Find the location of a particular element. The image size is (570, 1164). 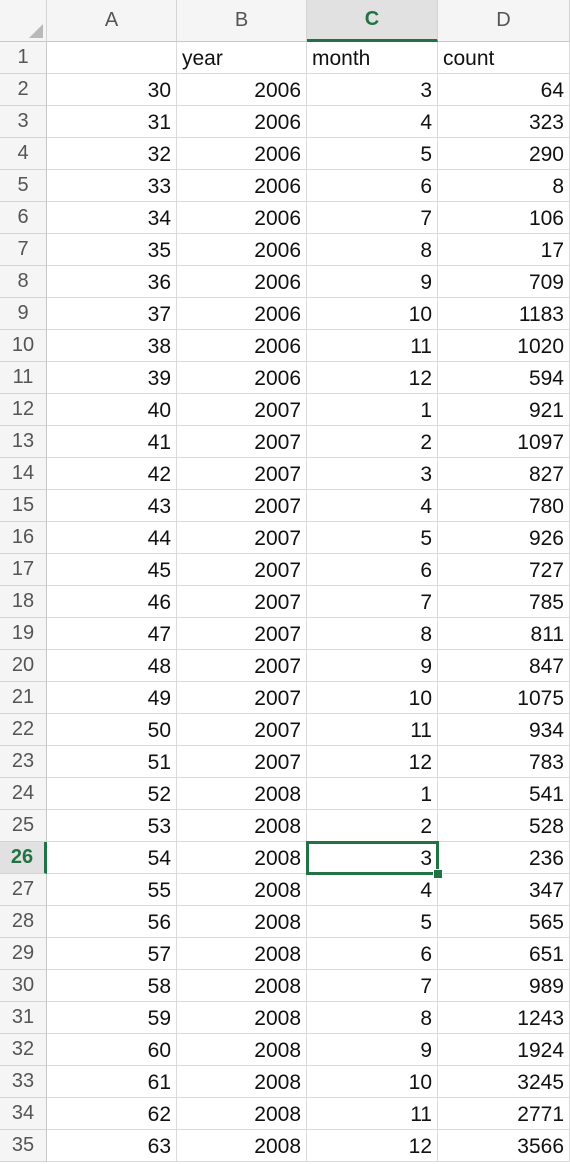

cell-c28: 5 is located at coordinates (372, 922).